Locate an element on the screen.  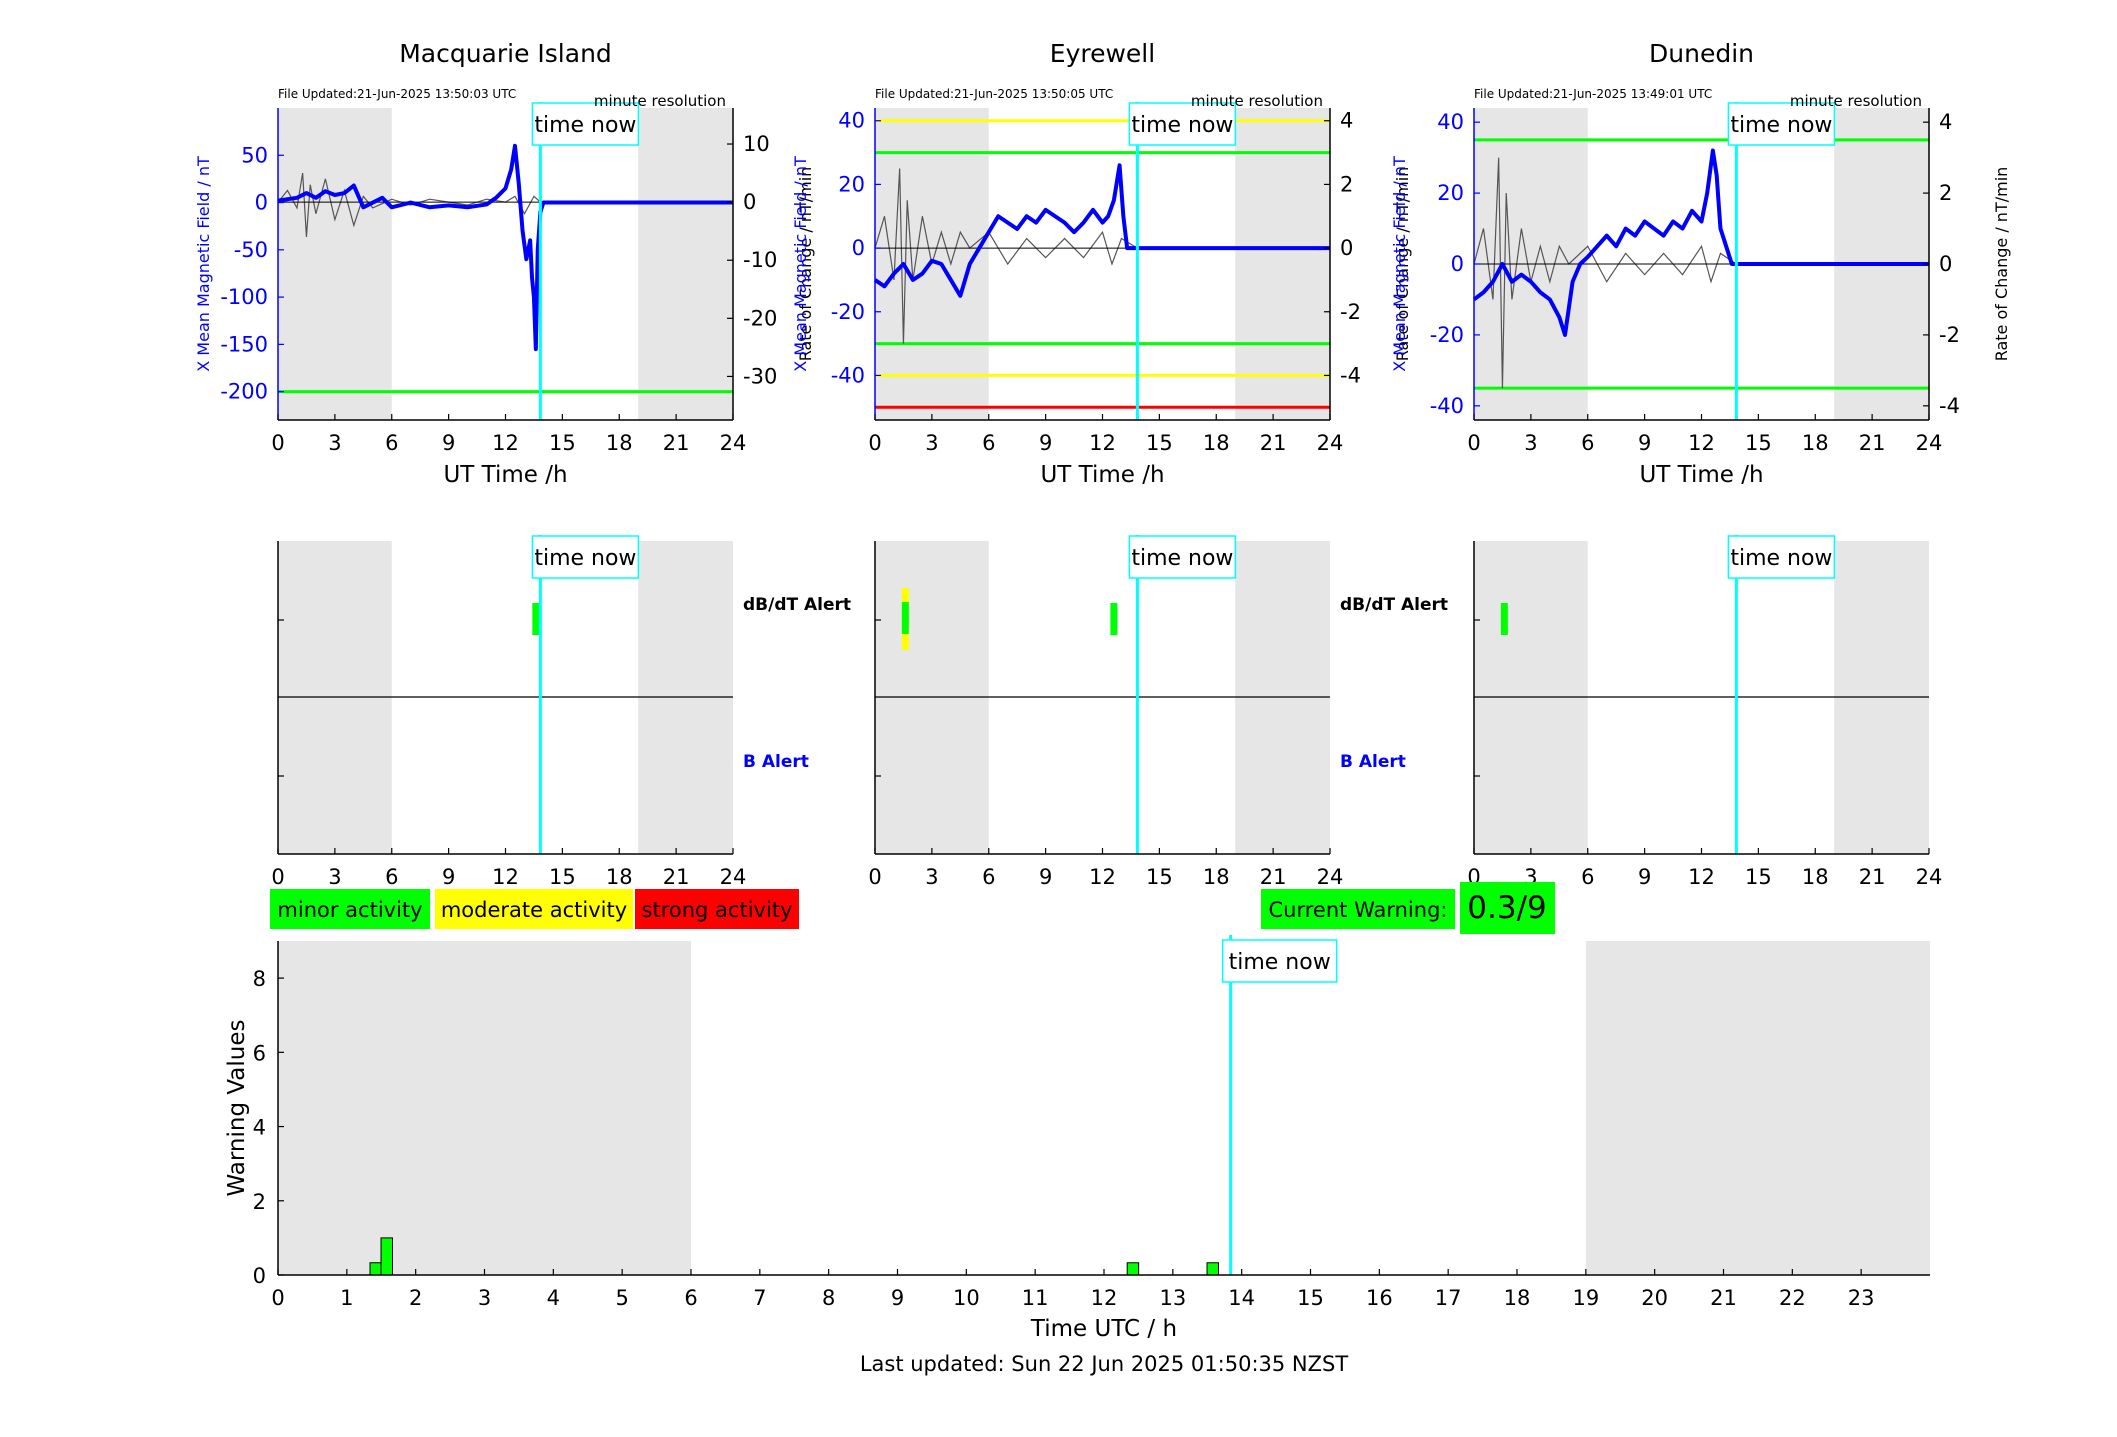
current-warning-value-box is located at coordinates (1507, 908).